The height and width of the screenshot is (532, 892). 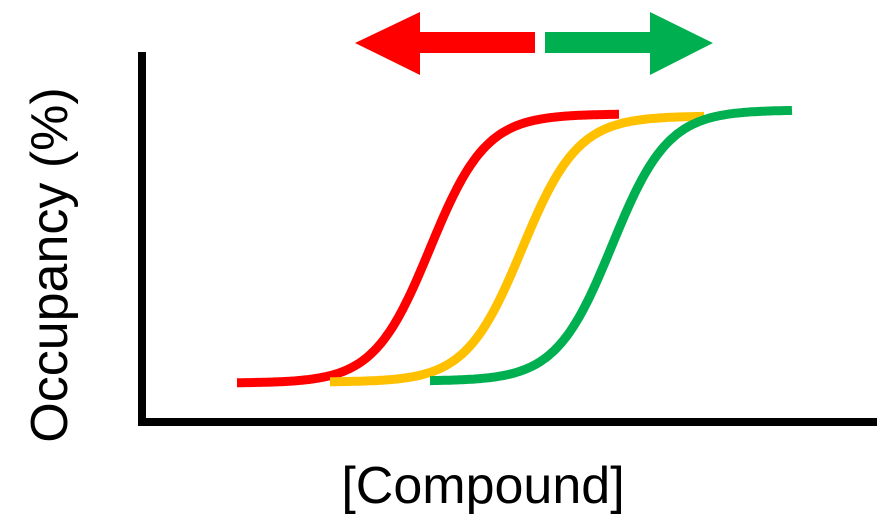 I want to click on y-axis-label: Occupancy (%), so click(x=50, y=265).